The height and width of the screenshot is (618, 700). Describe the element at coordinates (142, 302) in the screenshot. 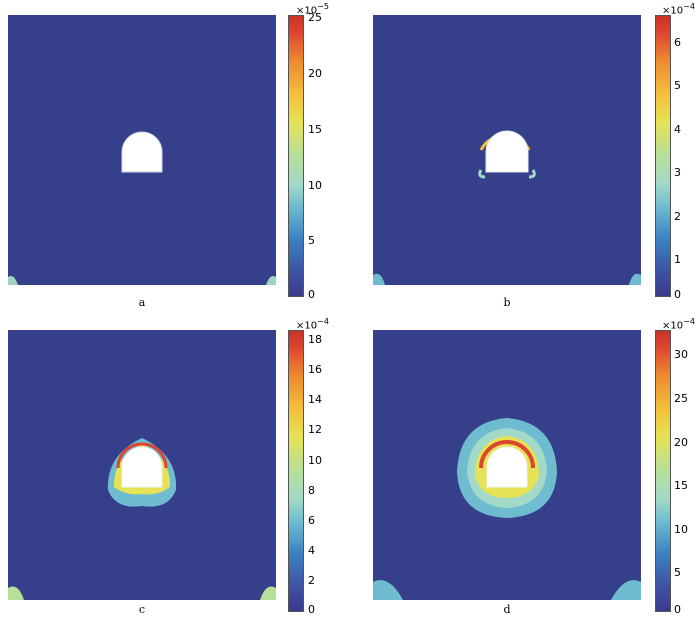

I see `panel-label-a: a` at that location.